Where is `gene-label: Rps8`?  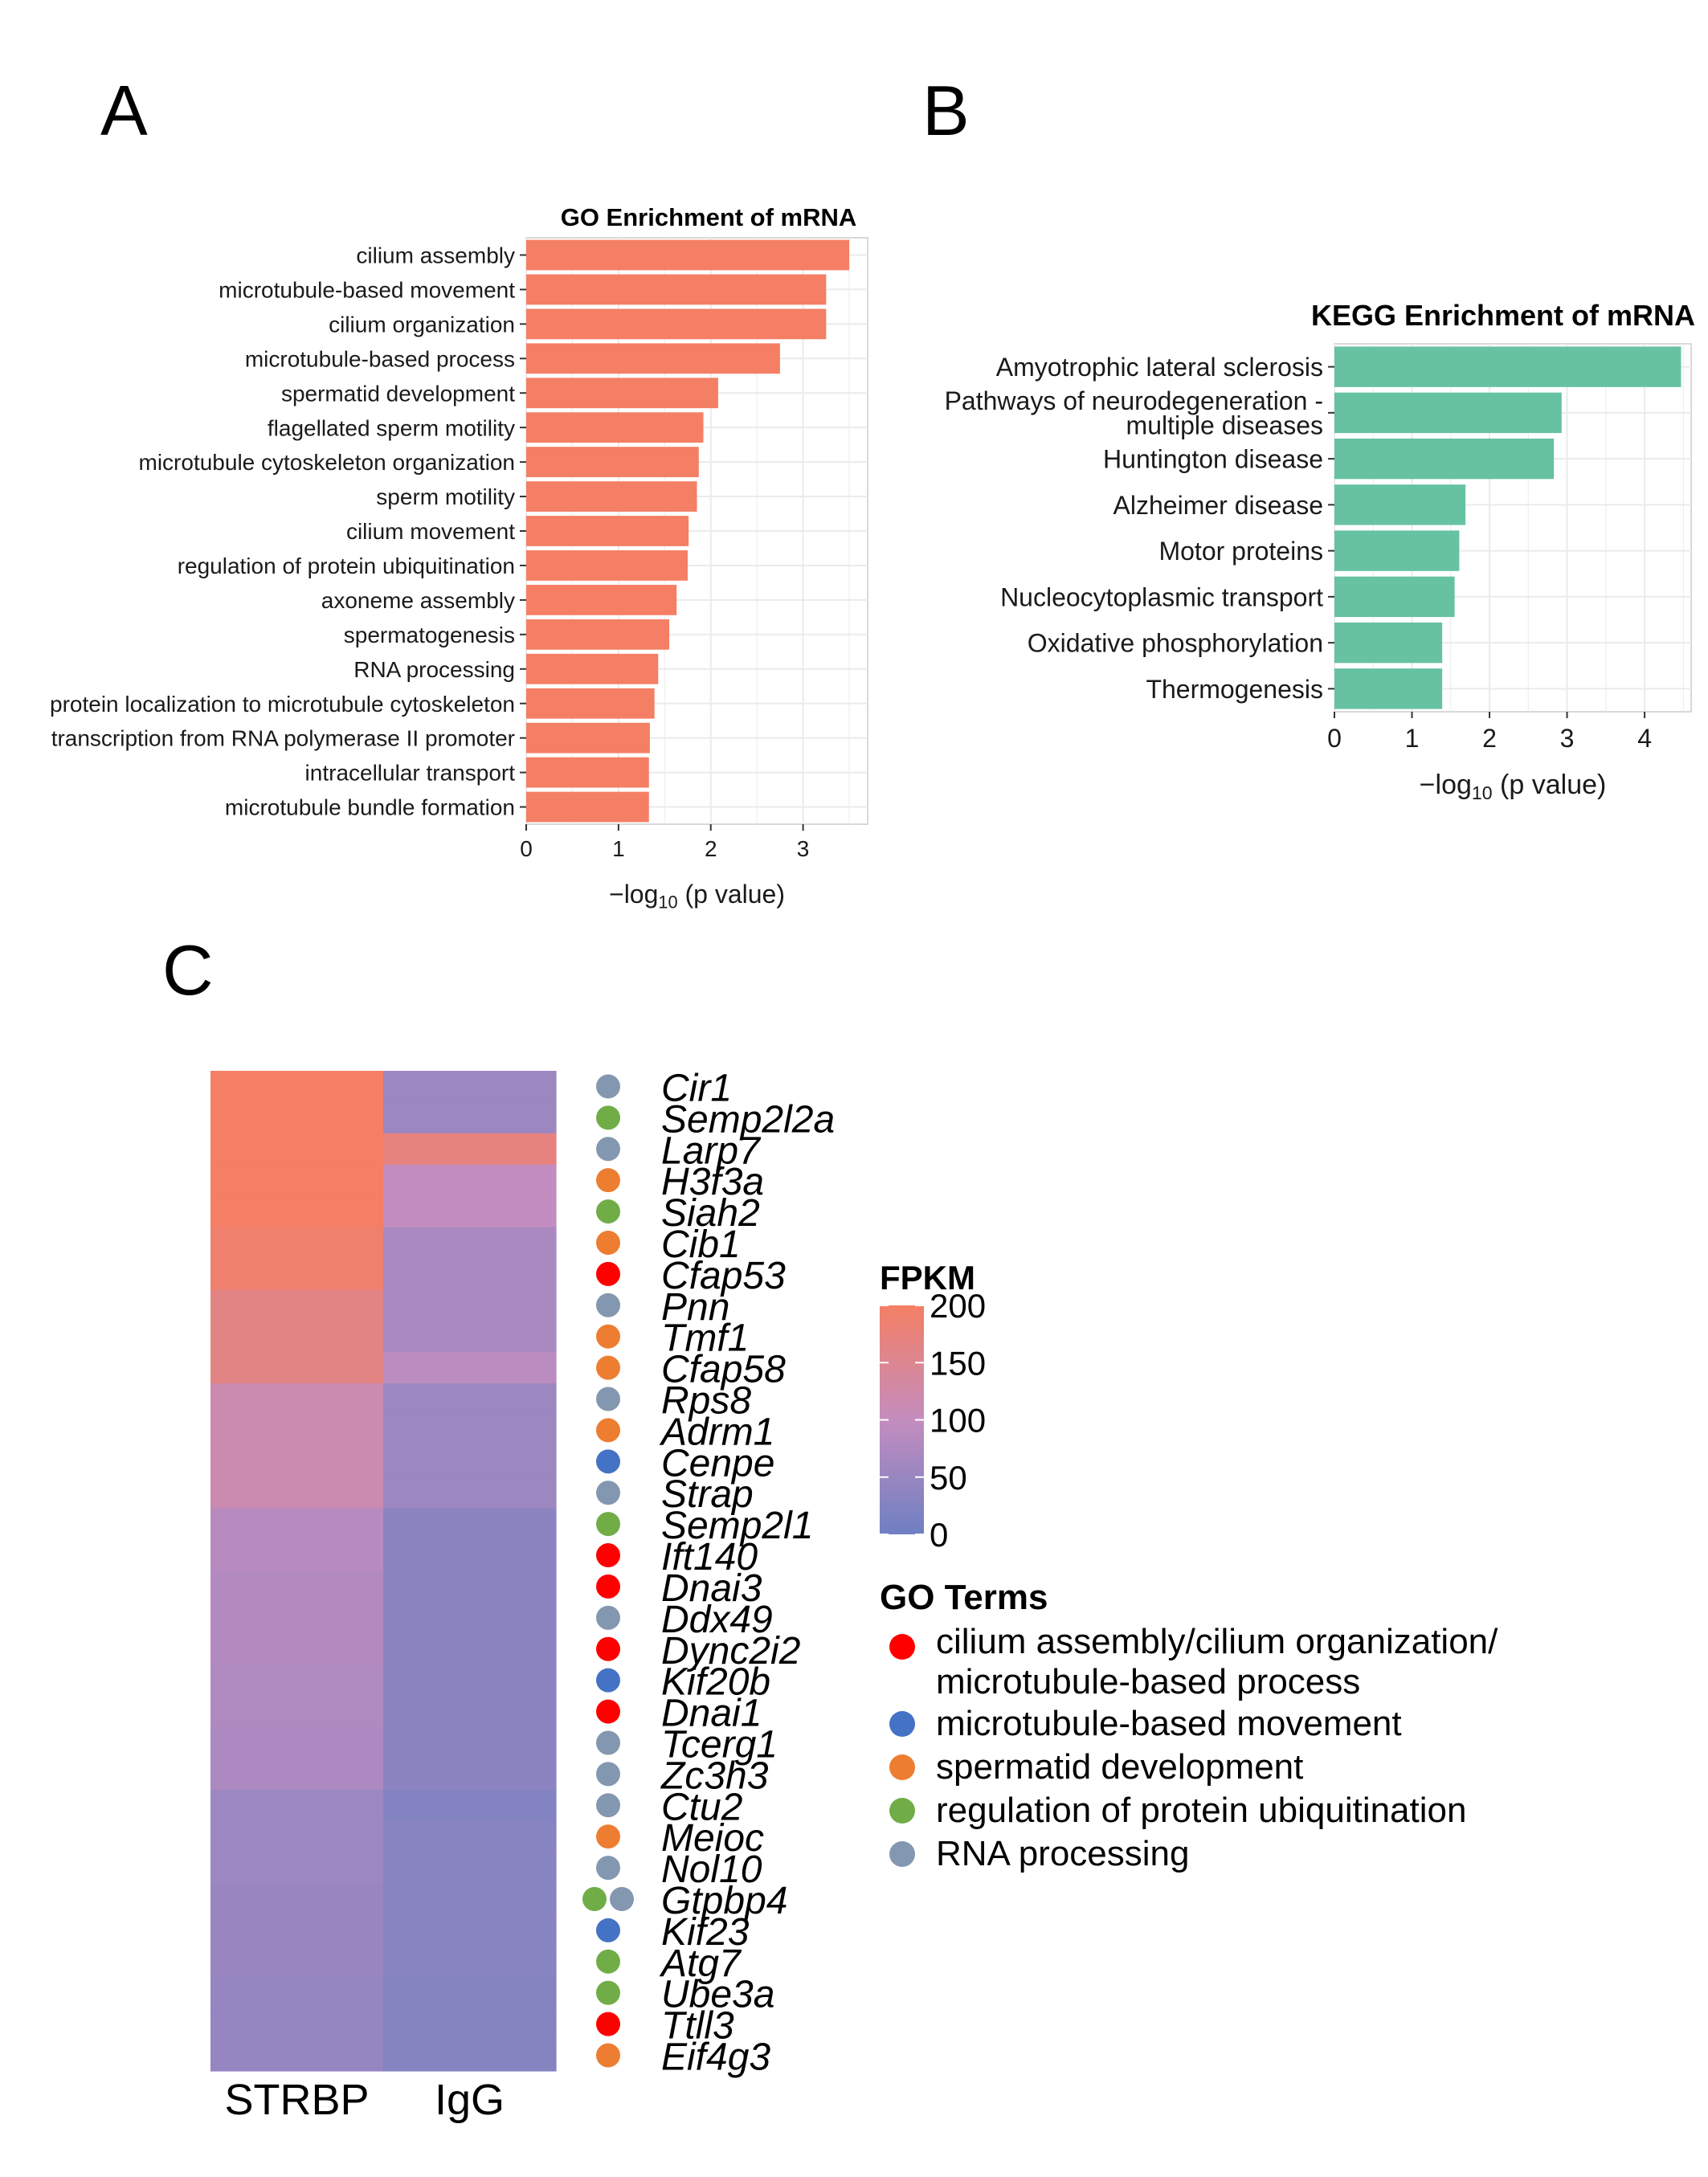 gene-label: Rps8 is located at coordinates (706, 1401).